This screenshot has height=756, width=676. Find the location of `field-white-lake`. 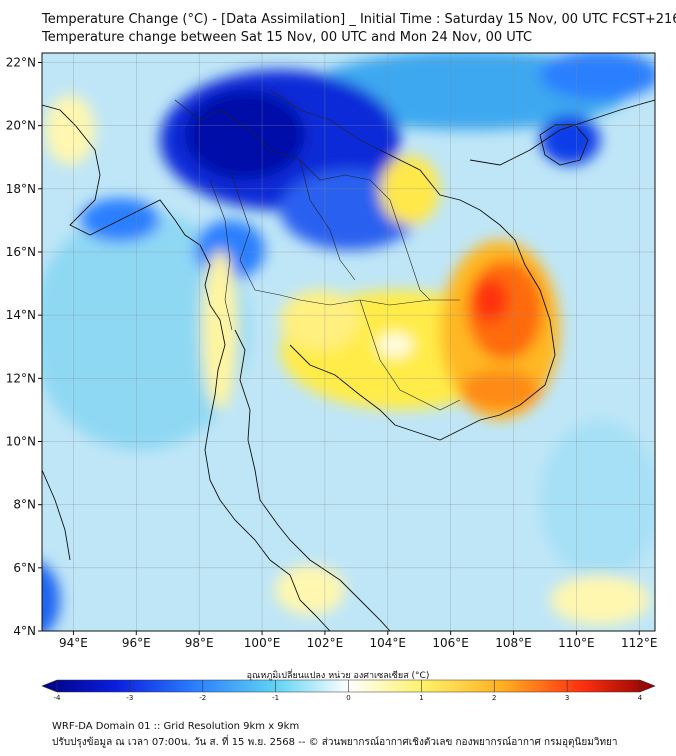

field-white-lake is located at coordinates (395, 345).